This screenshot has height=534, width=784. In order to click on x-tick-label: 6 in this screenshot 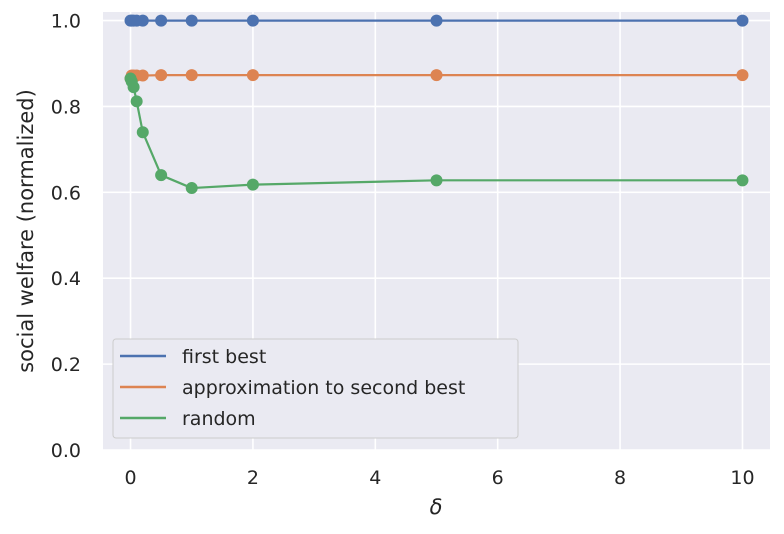, I will do `click(498, 478)`.